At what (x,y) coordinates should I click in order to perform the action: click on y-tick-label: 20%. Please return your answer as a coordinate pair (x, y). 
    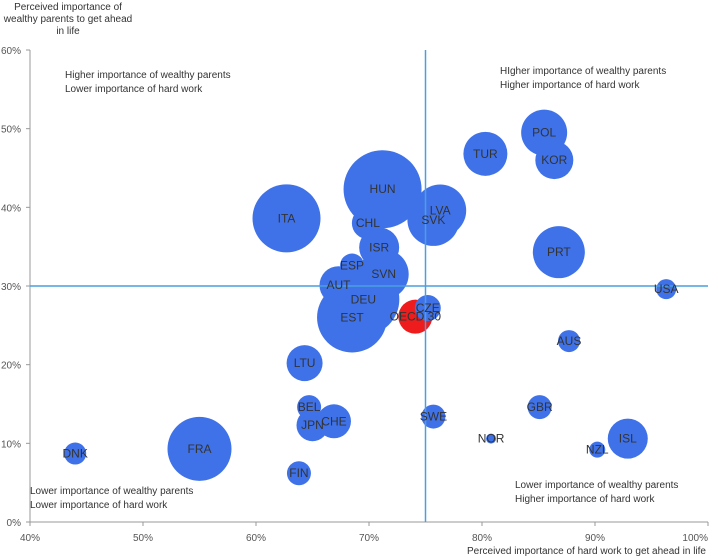
    Looking at the image, I should click on (11, 366).